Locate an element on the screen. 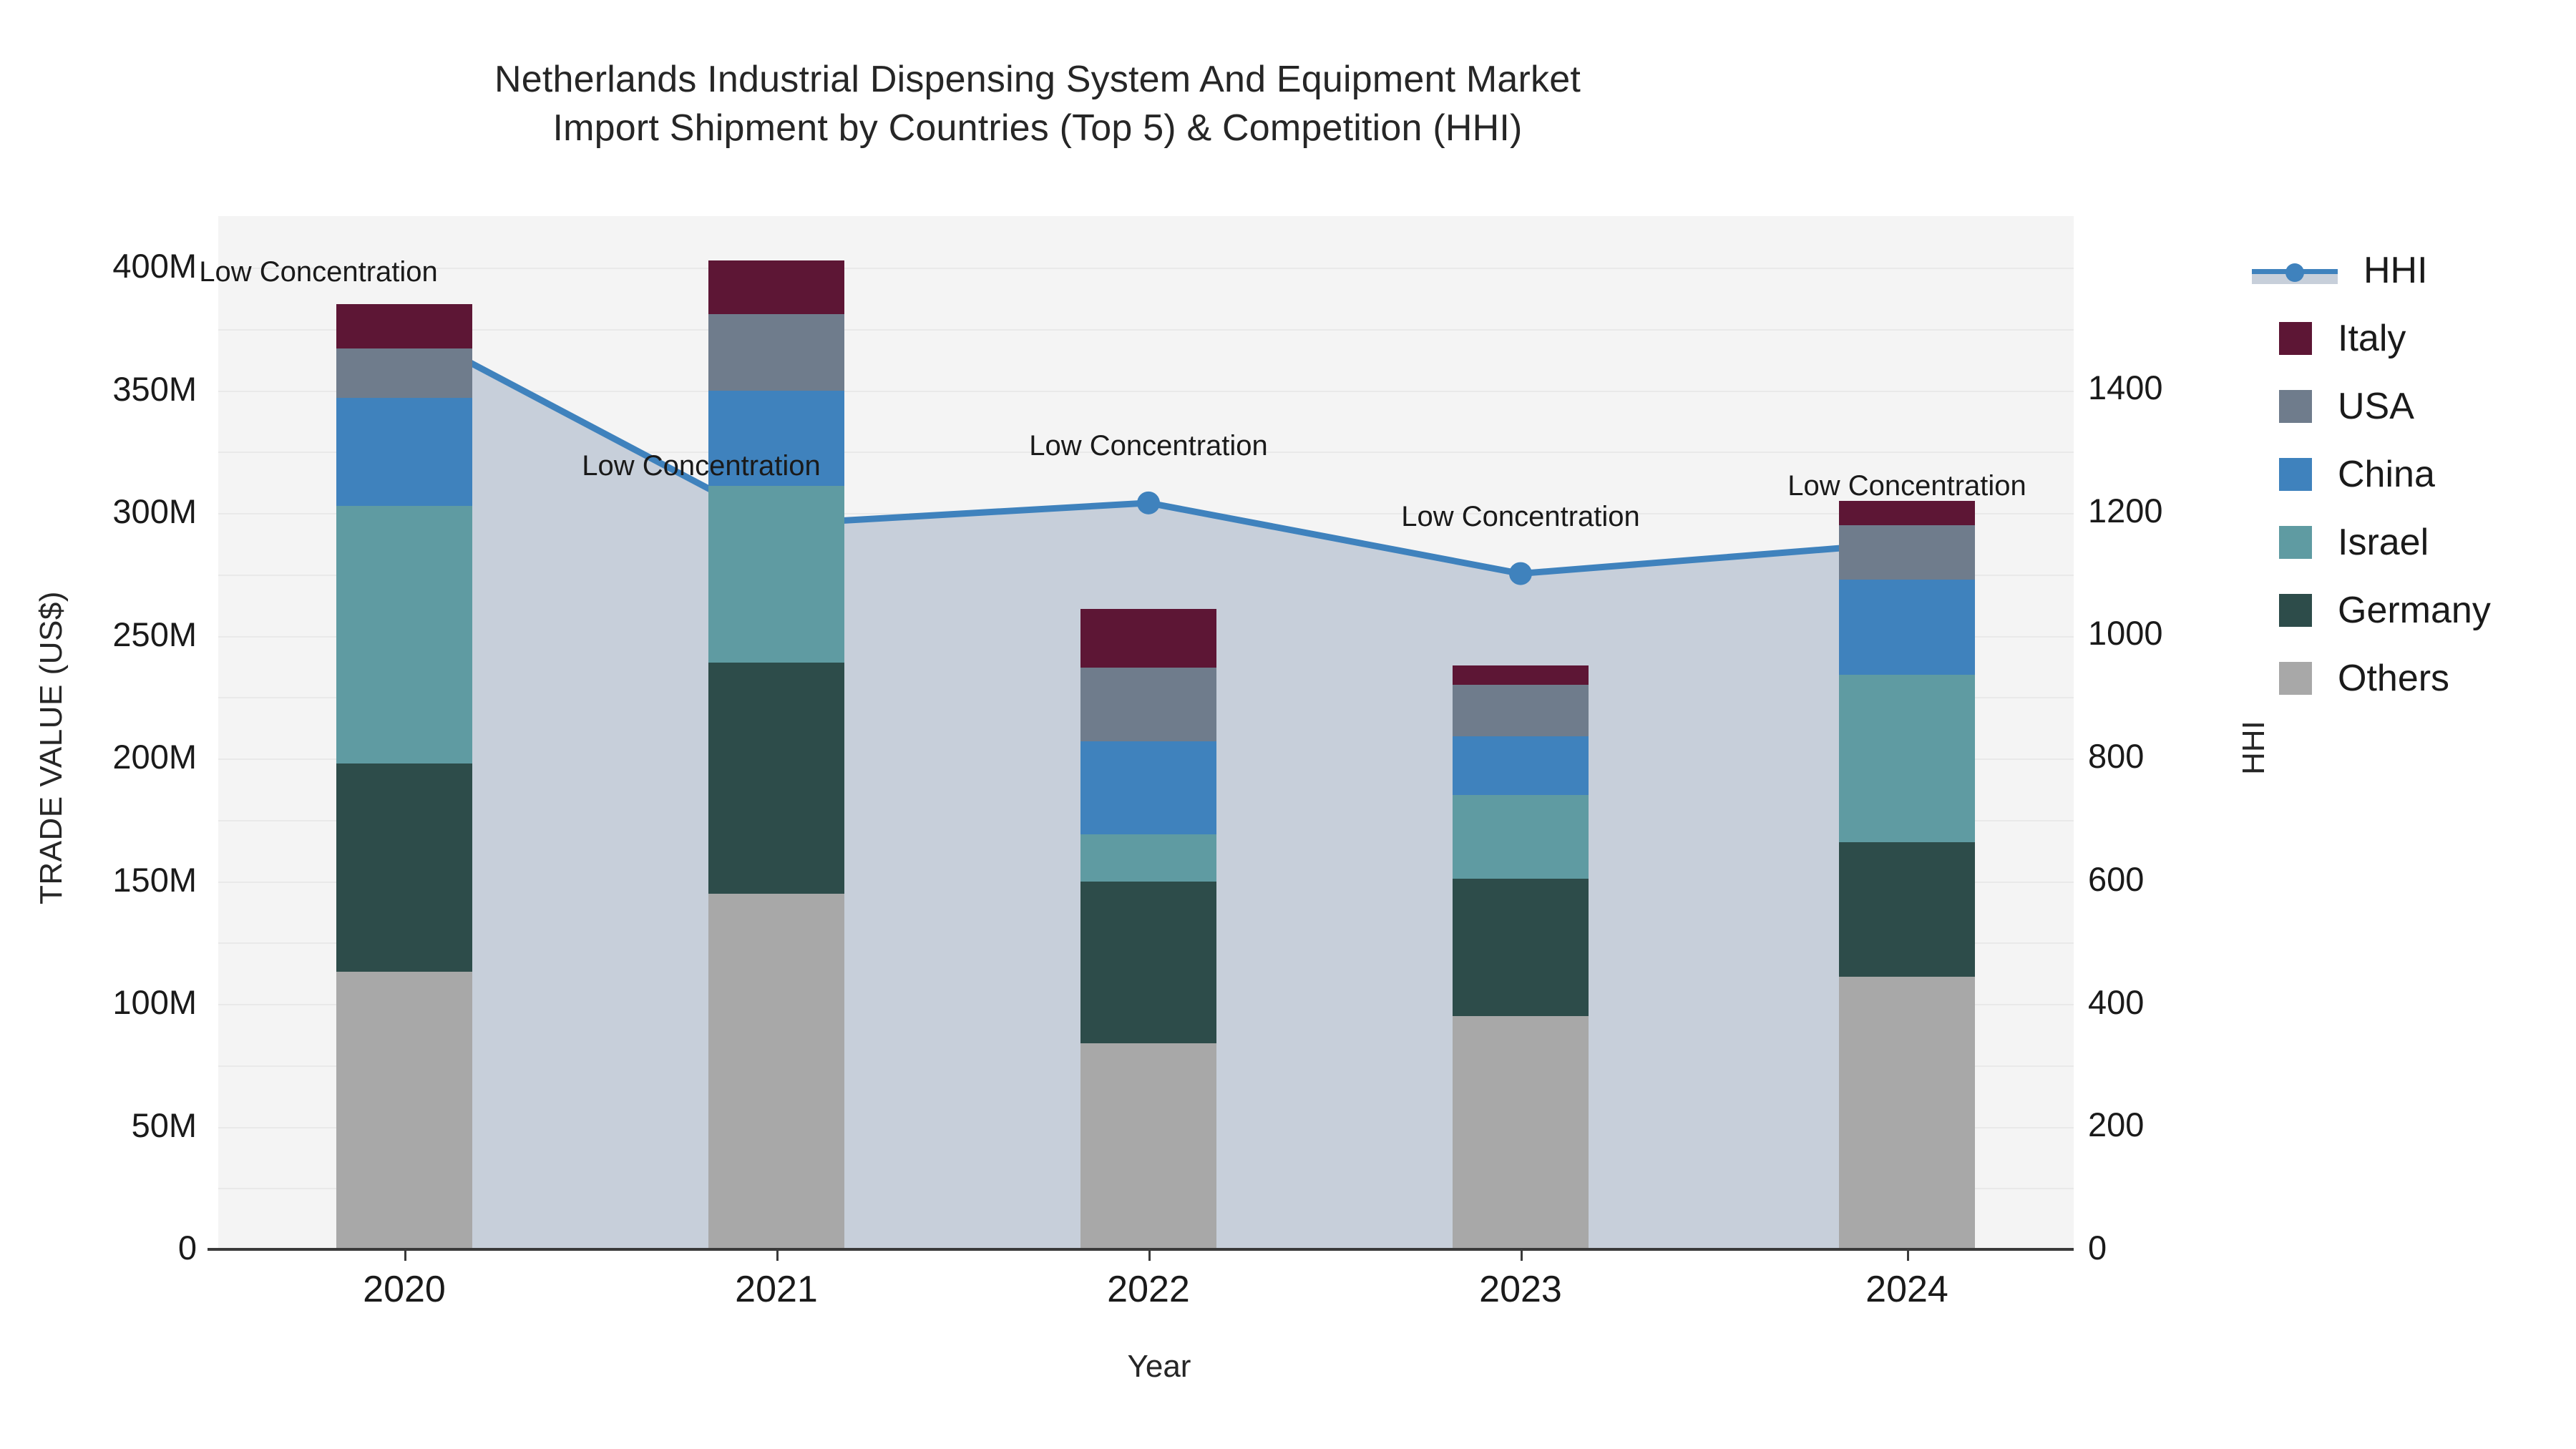 This screenshot has width=2576, height=1449. y-axis-origin-stub is located at coordinates (214, 1249).